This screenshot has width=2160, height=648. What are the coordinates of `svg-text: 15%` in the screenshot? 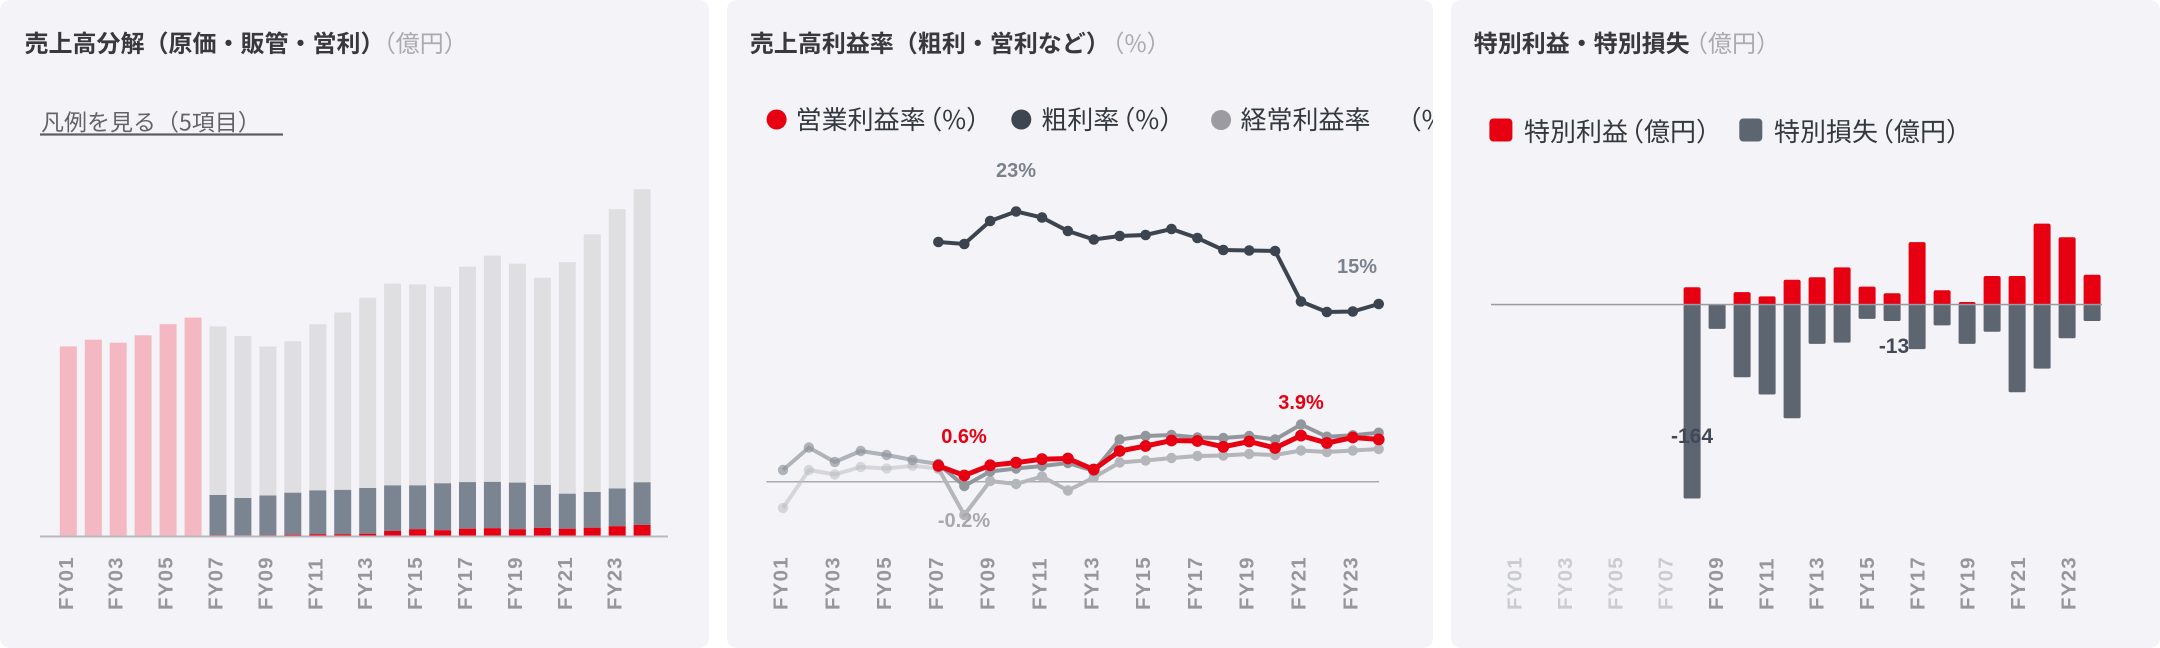 It's located at (1357, 267).